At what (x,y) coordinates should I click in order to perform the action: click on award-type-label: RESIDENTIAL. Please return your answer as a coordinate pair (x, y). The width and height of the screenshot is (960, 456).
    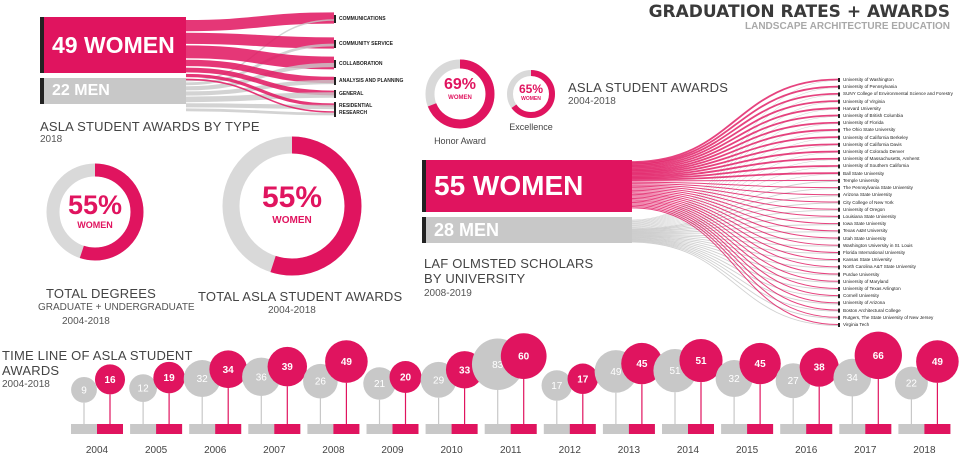
    Looking at the image, I should click on (356, 106).